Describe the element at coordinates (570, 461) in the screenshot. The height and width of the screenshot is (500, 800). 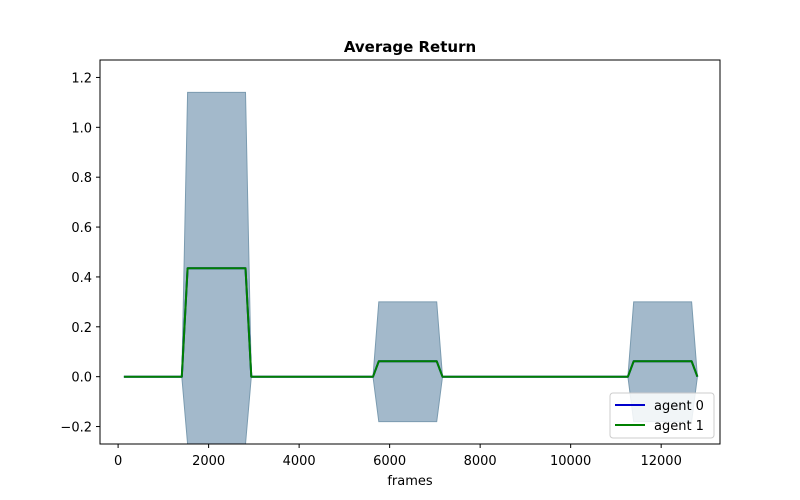
I see `x-tick-label: 10000` at that location.